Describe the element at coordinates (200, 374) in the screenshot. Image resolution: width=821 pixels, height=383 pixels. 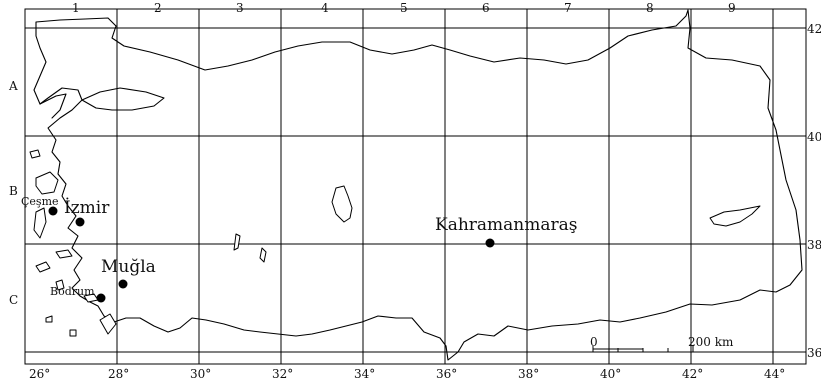
I see `longitude-label: 30°` at that location.